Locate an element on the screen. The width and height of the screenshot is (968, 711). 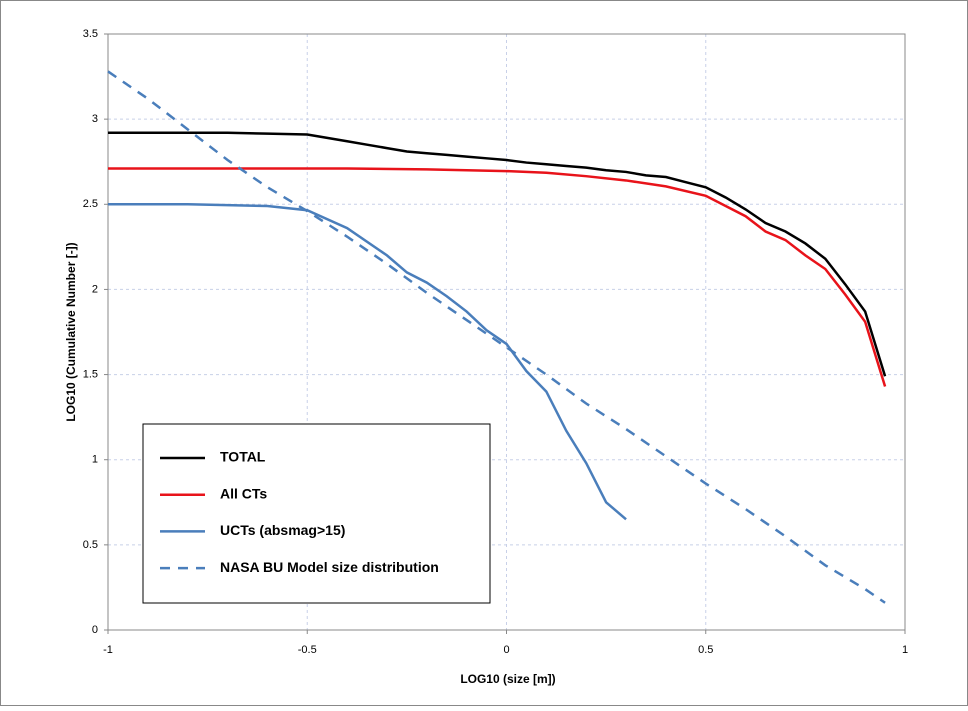
x-tick-label: 1 is located at coordinates (905, 650).